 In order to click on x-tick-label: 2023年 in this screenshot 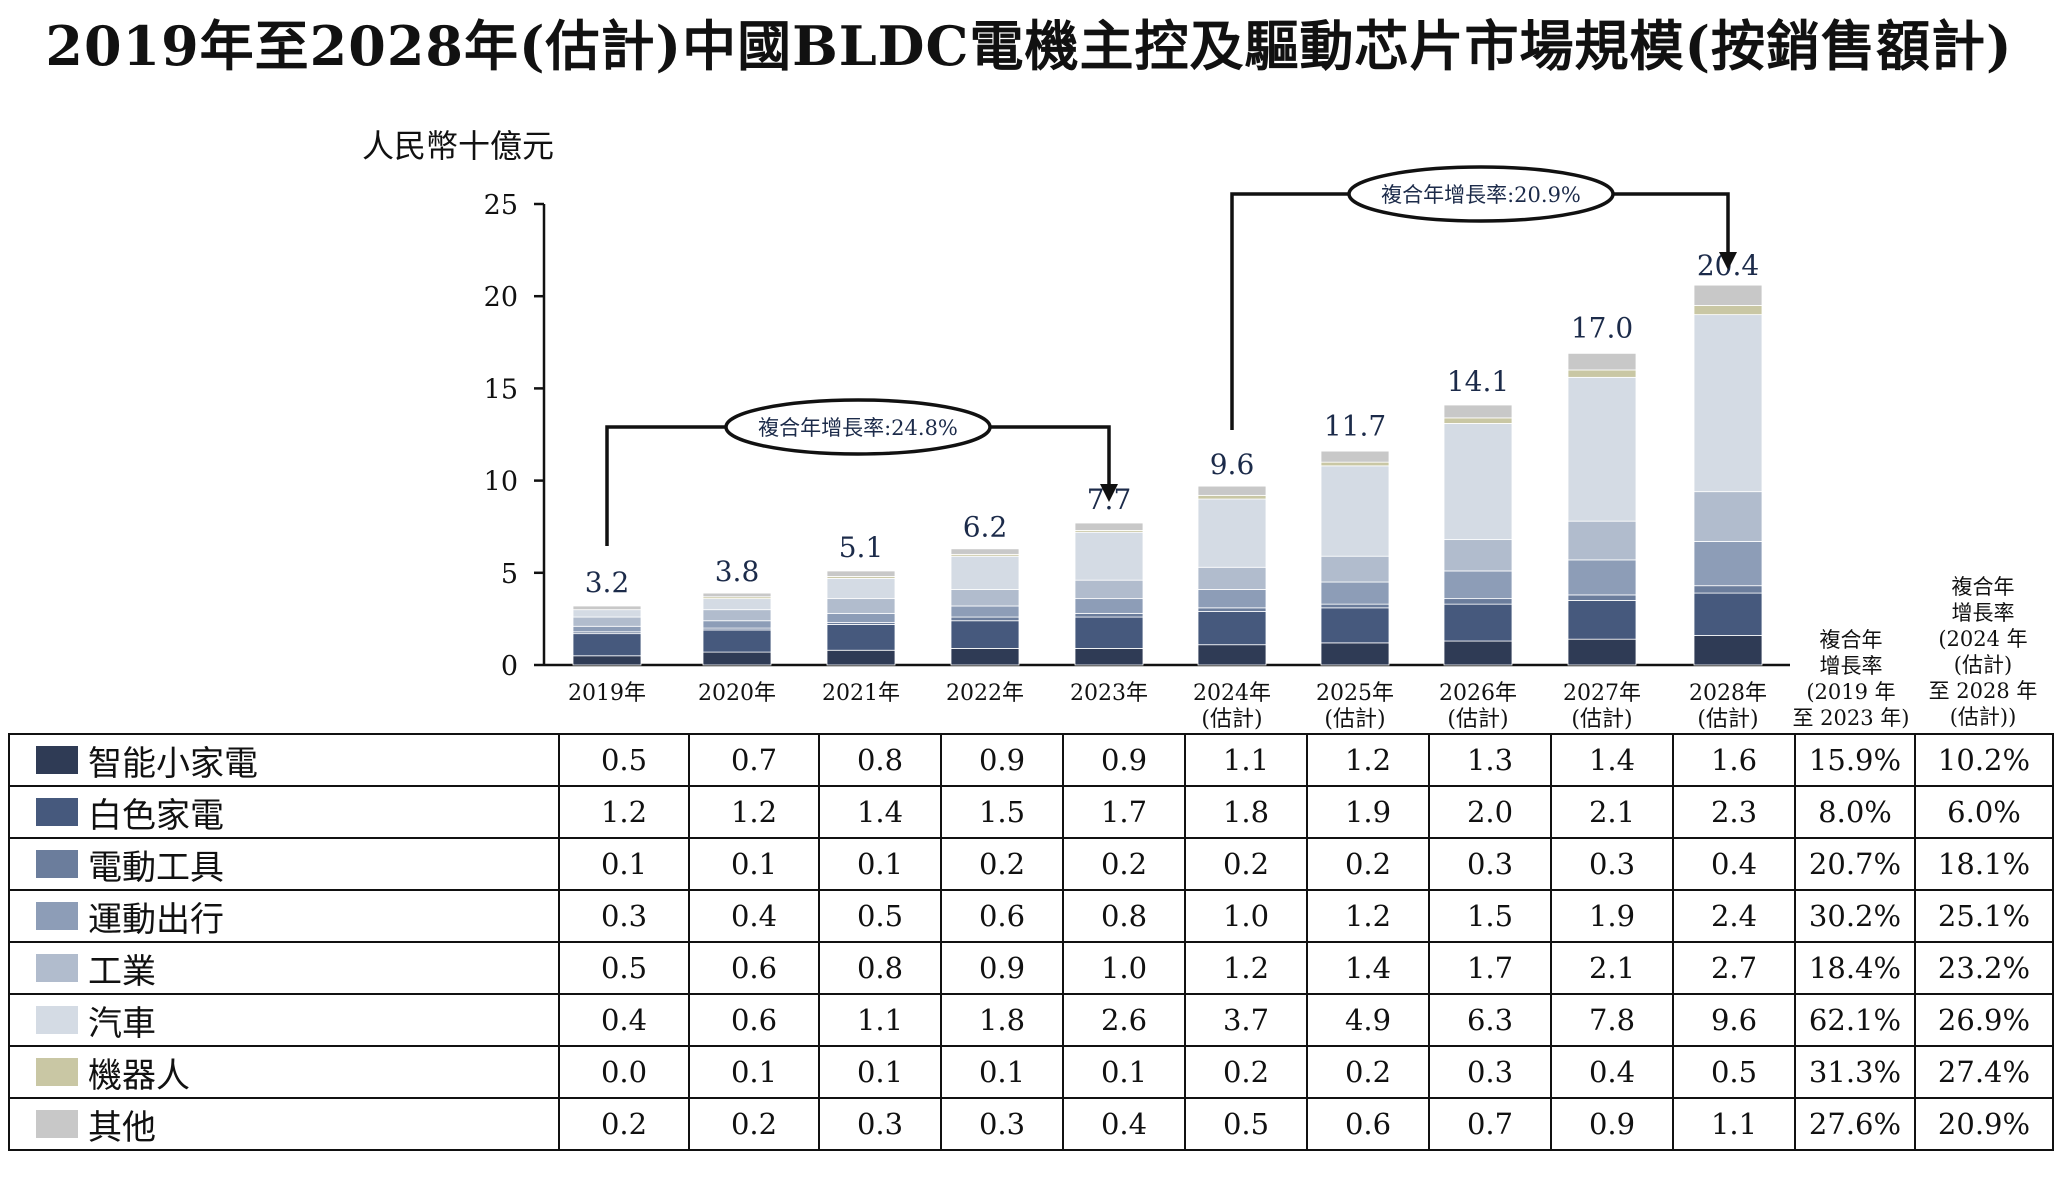, I will do `click(1109, 693)`.